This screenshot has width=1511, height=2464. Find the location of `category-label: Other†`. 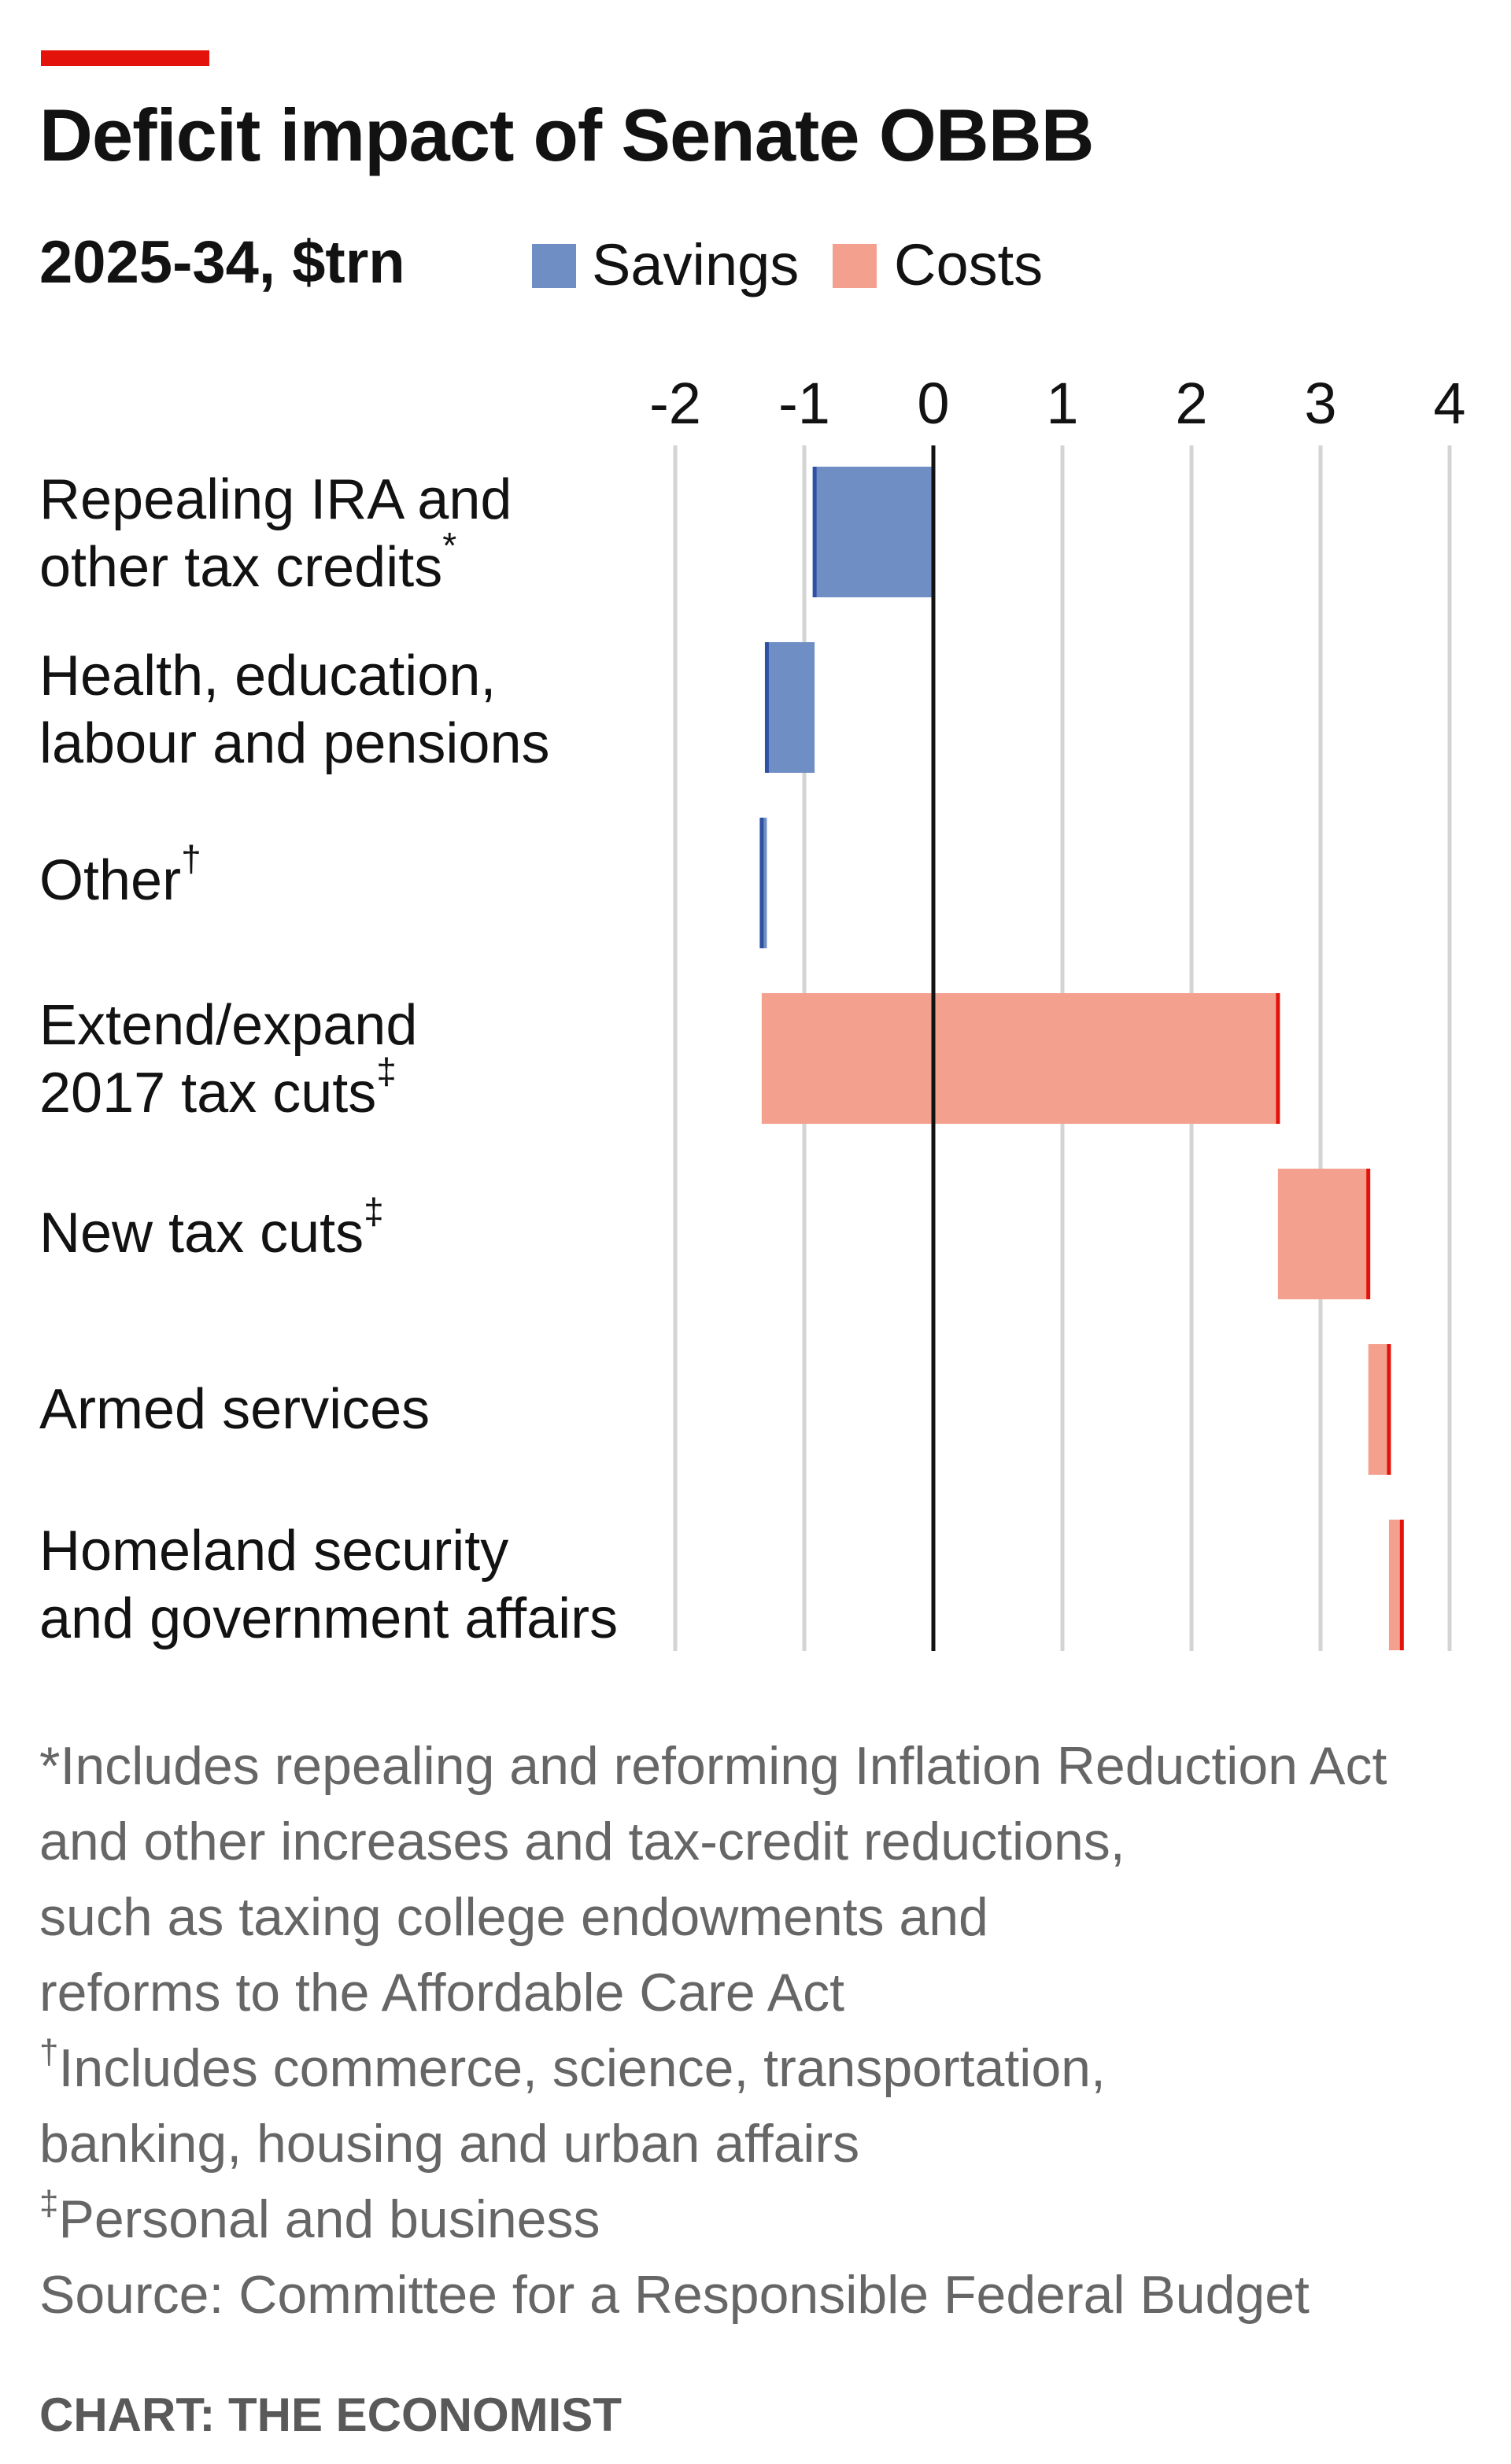

category-label: Other† is located at coordinates (120, 876).